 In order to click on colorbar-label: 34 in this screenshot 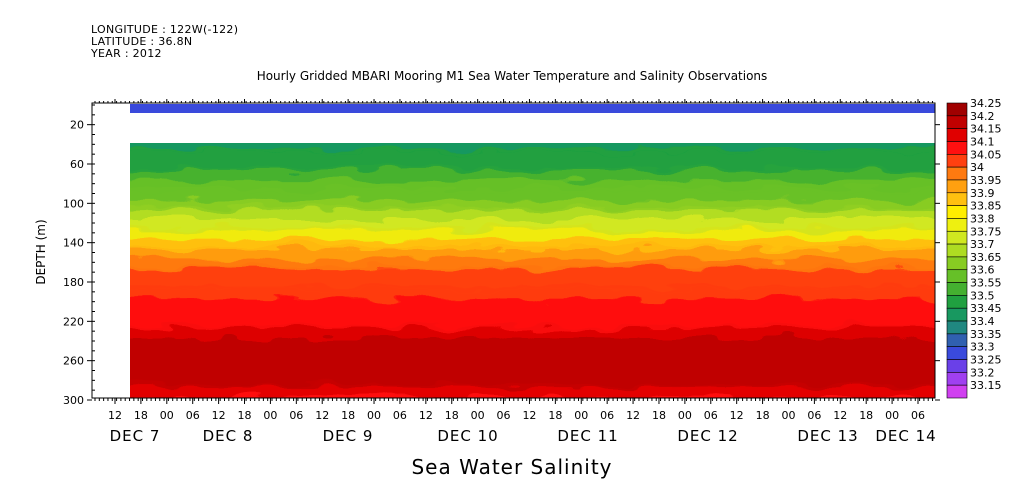, I will do `click(977, 167)`.